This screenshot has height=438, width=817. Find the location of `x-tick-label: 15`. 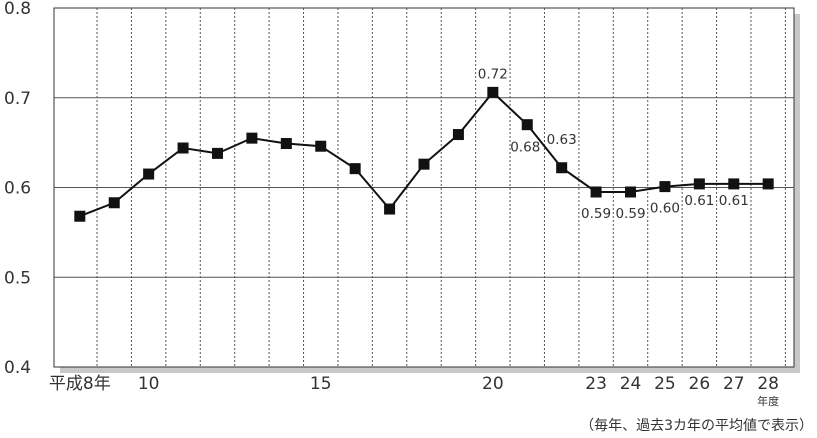

x-tick-label: 15 is located at coordinates (321, 384).